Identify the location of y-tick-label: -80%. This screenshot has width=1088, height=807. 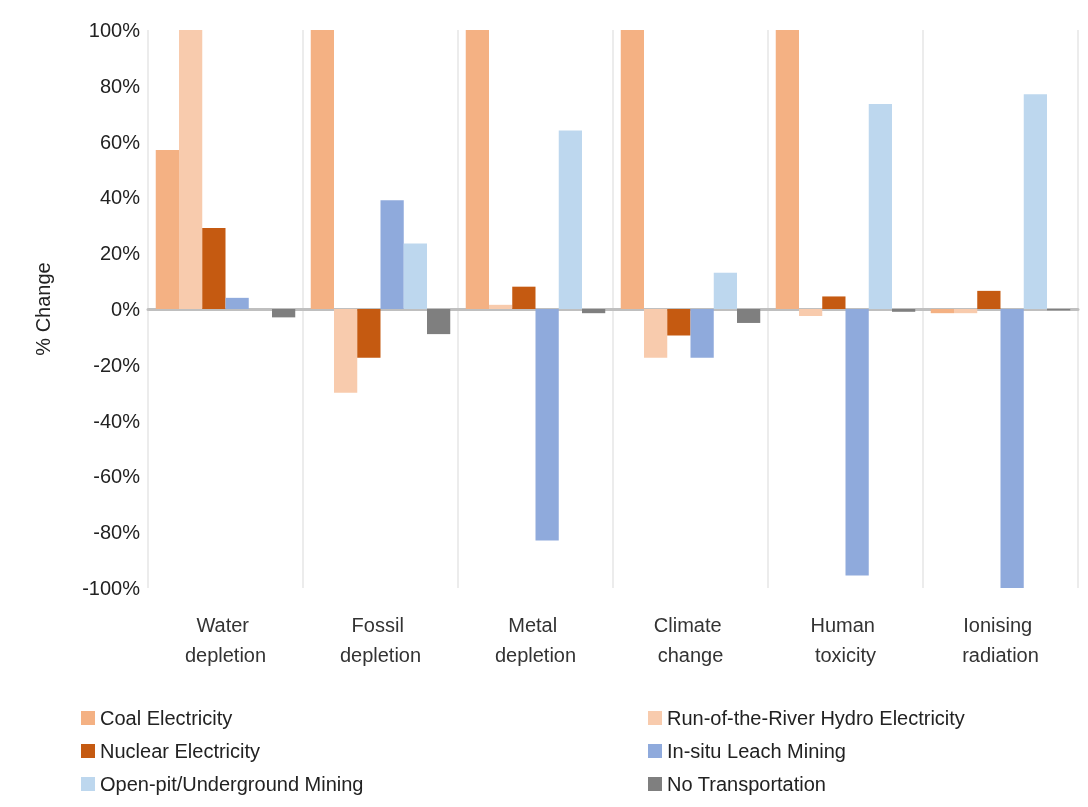
(117, 532).